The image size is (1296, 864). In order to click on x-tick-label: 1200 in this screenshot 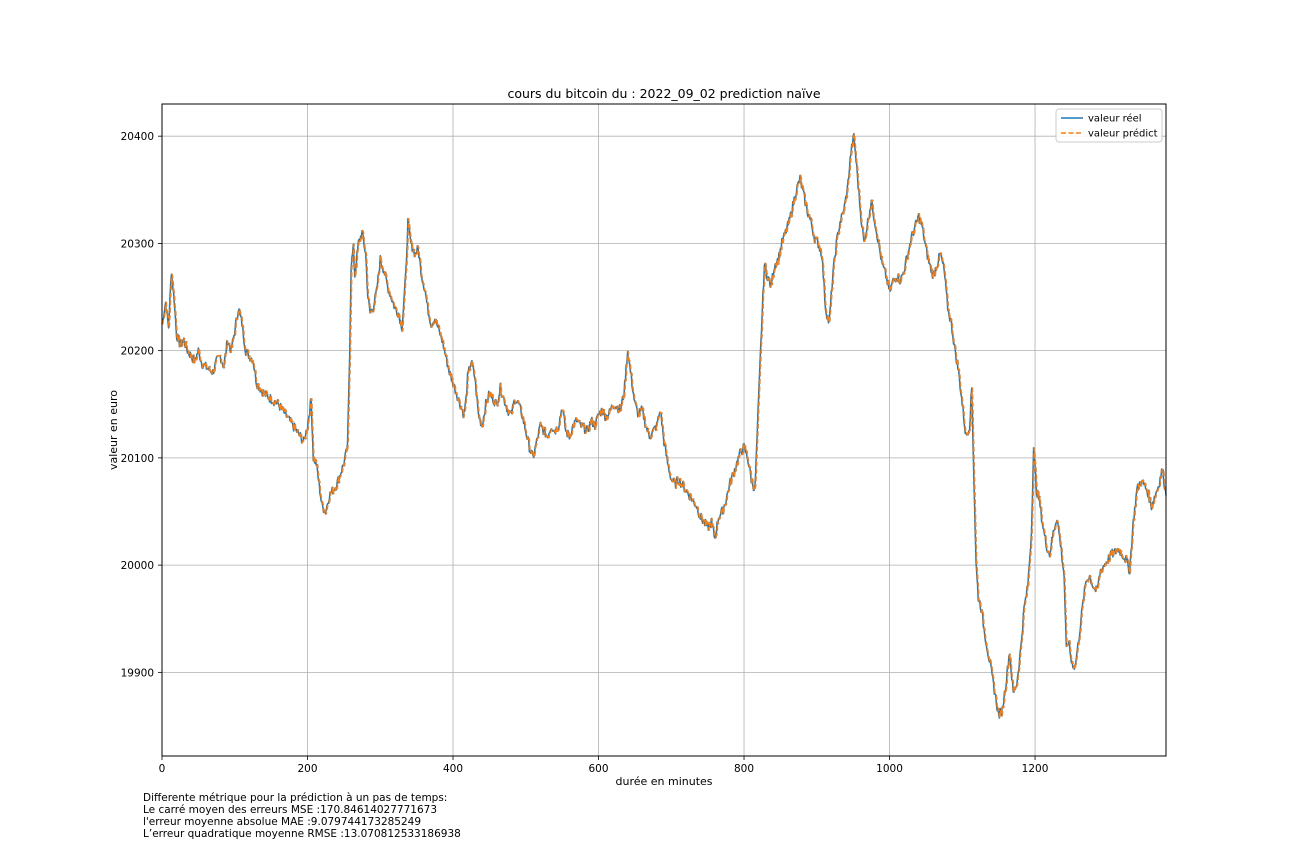, I will do `click(1035, 769)`.